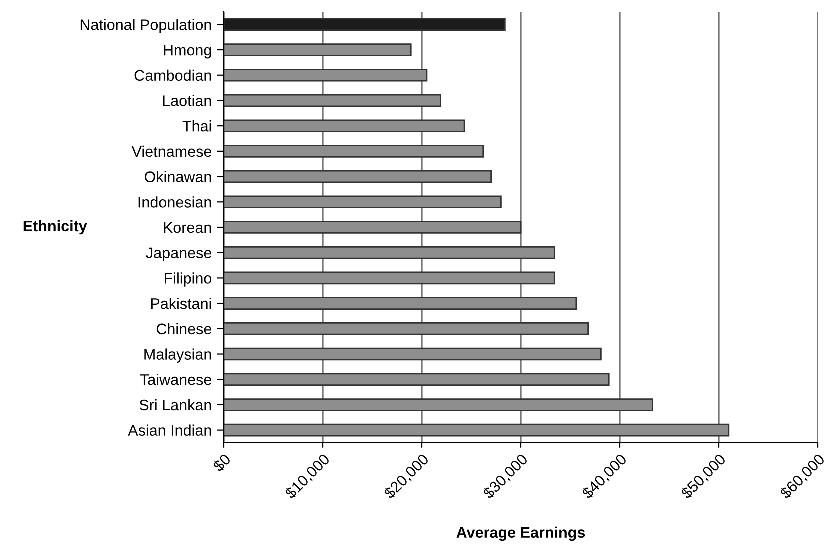 The height and width of the screenshot is (560, 825). Describe the element at coordinates (56, 227) in the screenshot. I see `y-axis-title: Ethnicity` at that location.